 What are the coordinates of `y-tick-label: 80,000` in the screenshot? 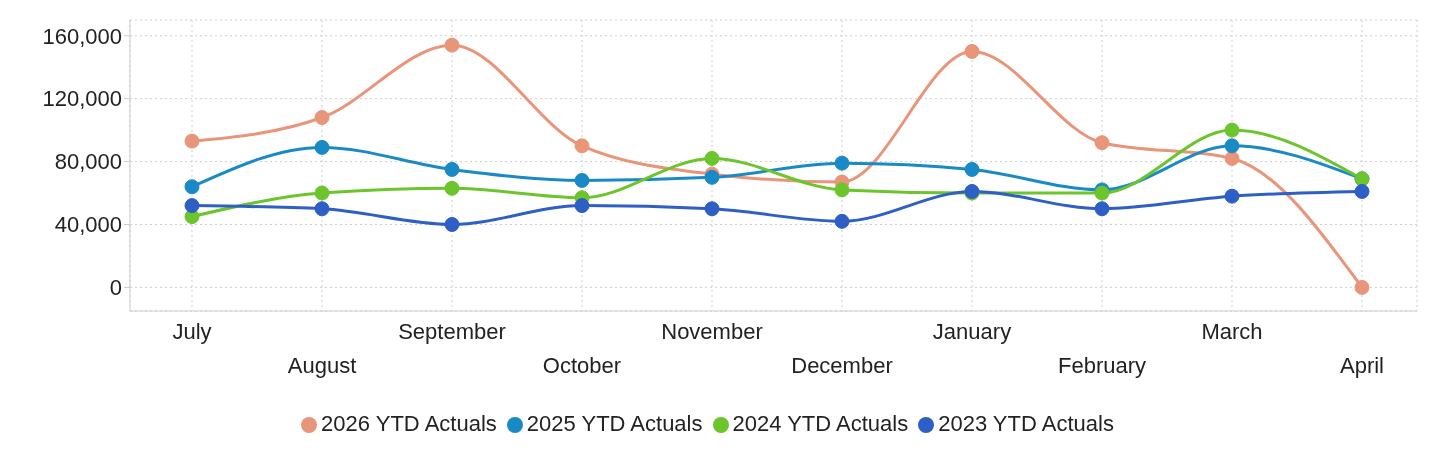 It's located at (88, 162).